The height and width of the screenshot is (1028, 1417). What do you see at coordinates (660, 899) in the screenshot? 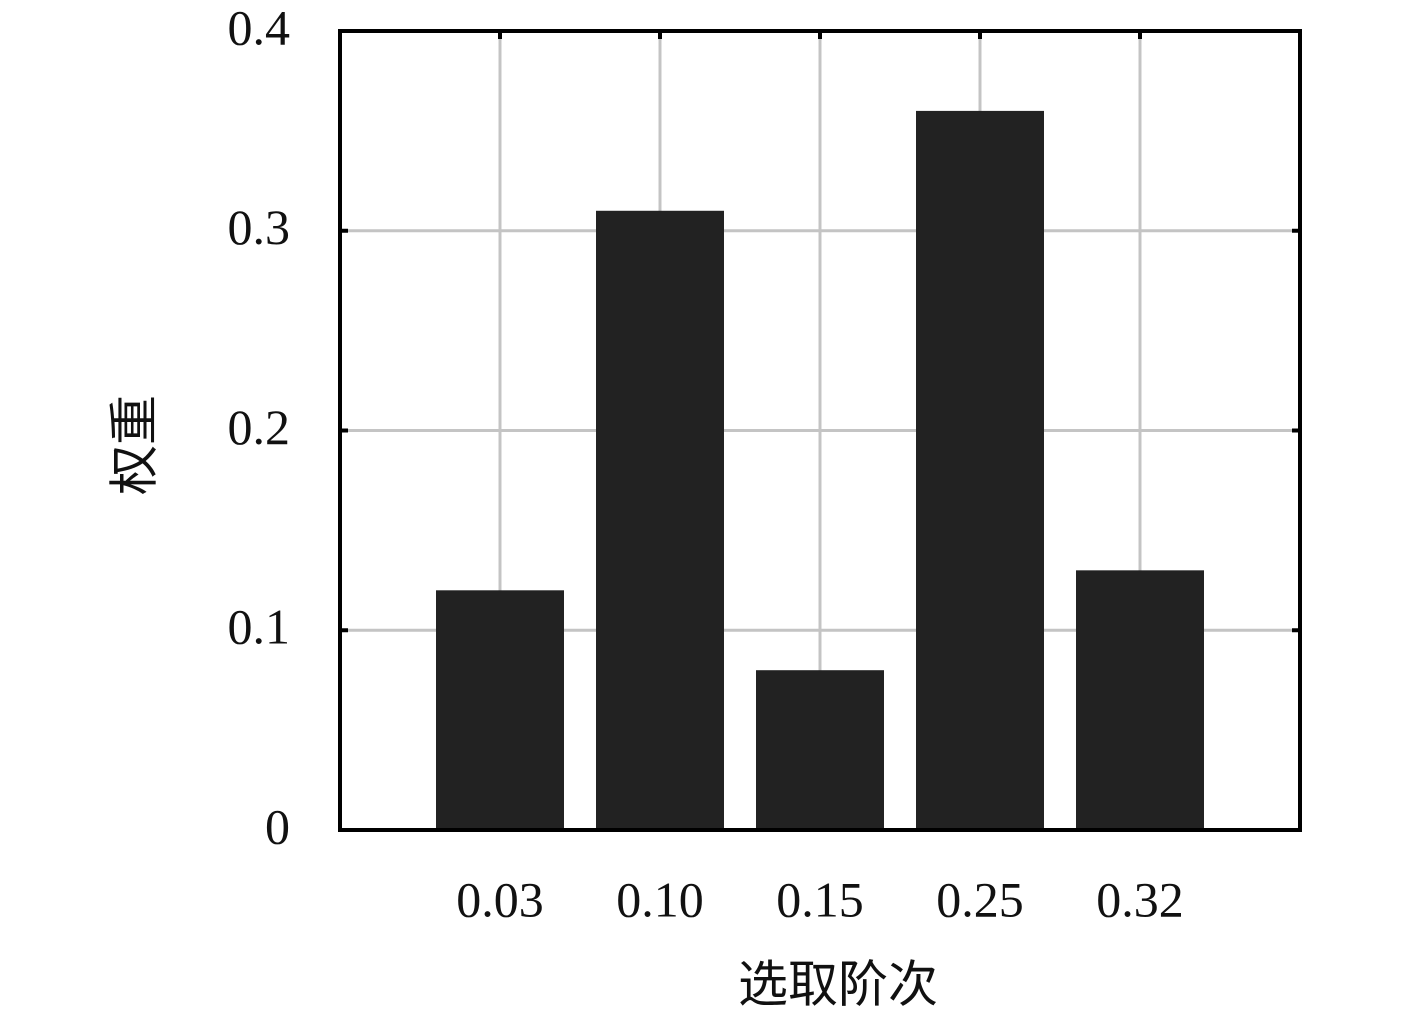
I see `x-tick-label: 0.10` at bounding box center [660, 899].